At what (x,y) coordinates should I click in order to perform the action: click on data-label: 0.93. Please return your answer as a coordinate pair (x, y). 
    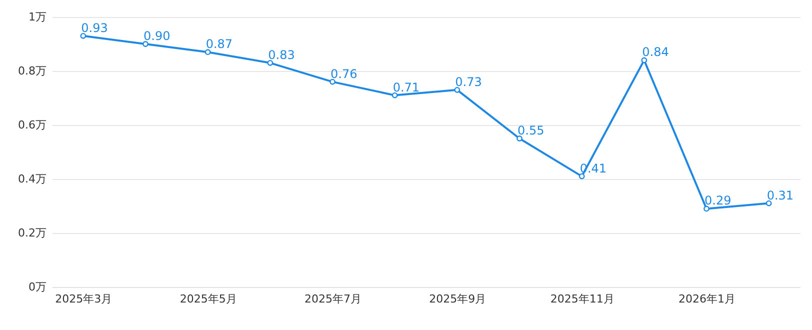
    Looking at the image, I should click on (94, 27).